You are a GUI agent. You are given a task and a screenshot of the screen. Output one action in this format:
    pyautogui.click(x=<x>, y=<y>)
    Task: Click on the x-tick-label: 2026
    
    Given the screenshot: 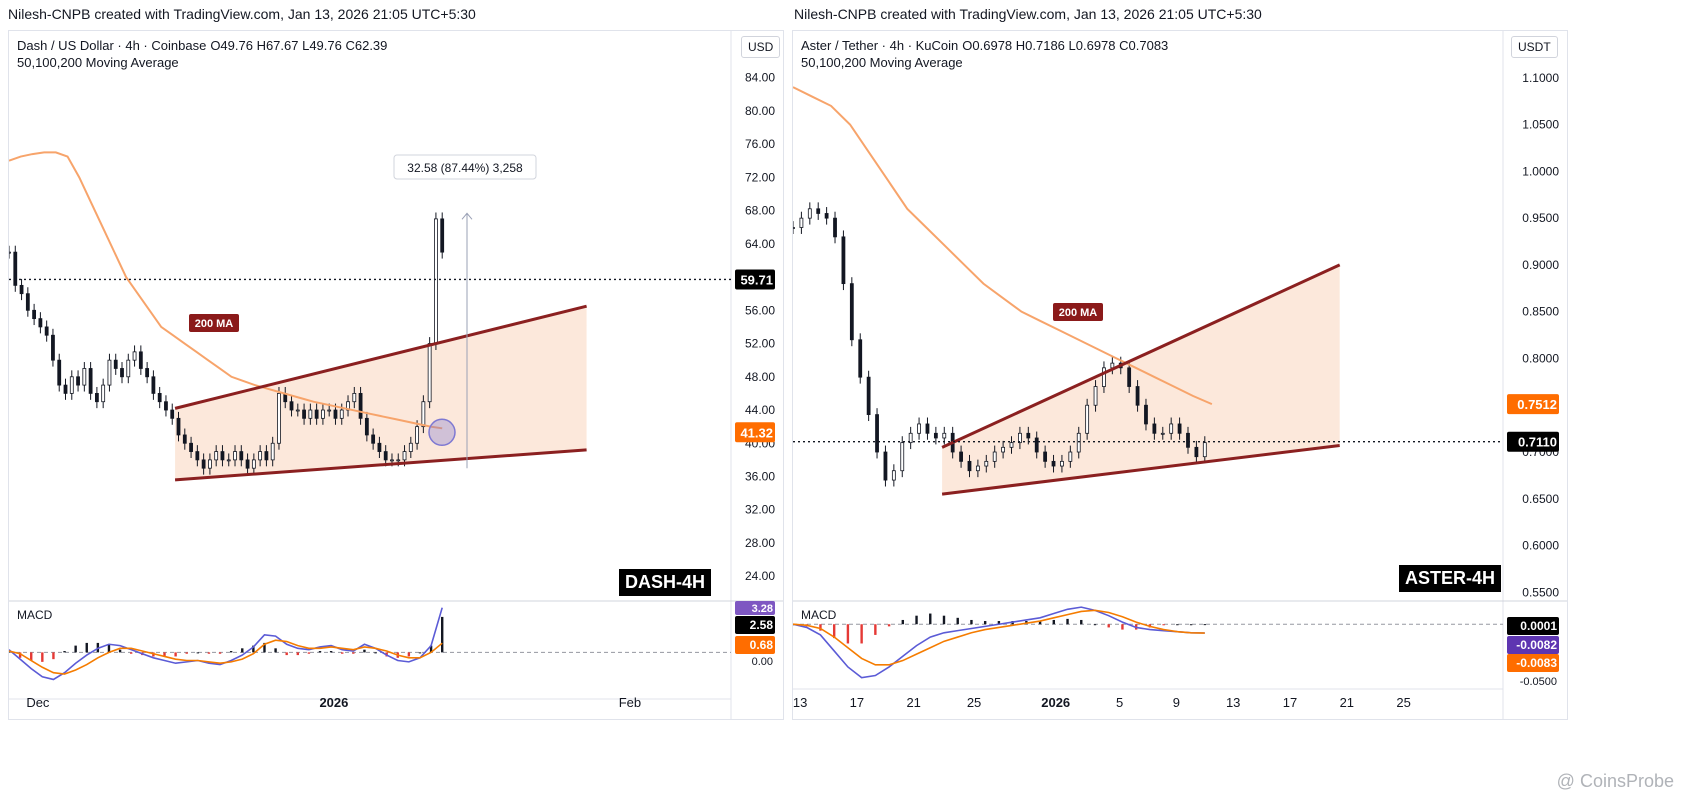 What is the action you would take?
    pyautogui.click(x=1055, y=702)
    